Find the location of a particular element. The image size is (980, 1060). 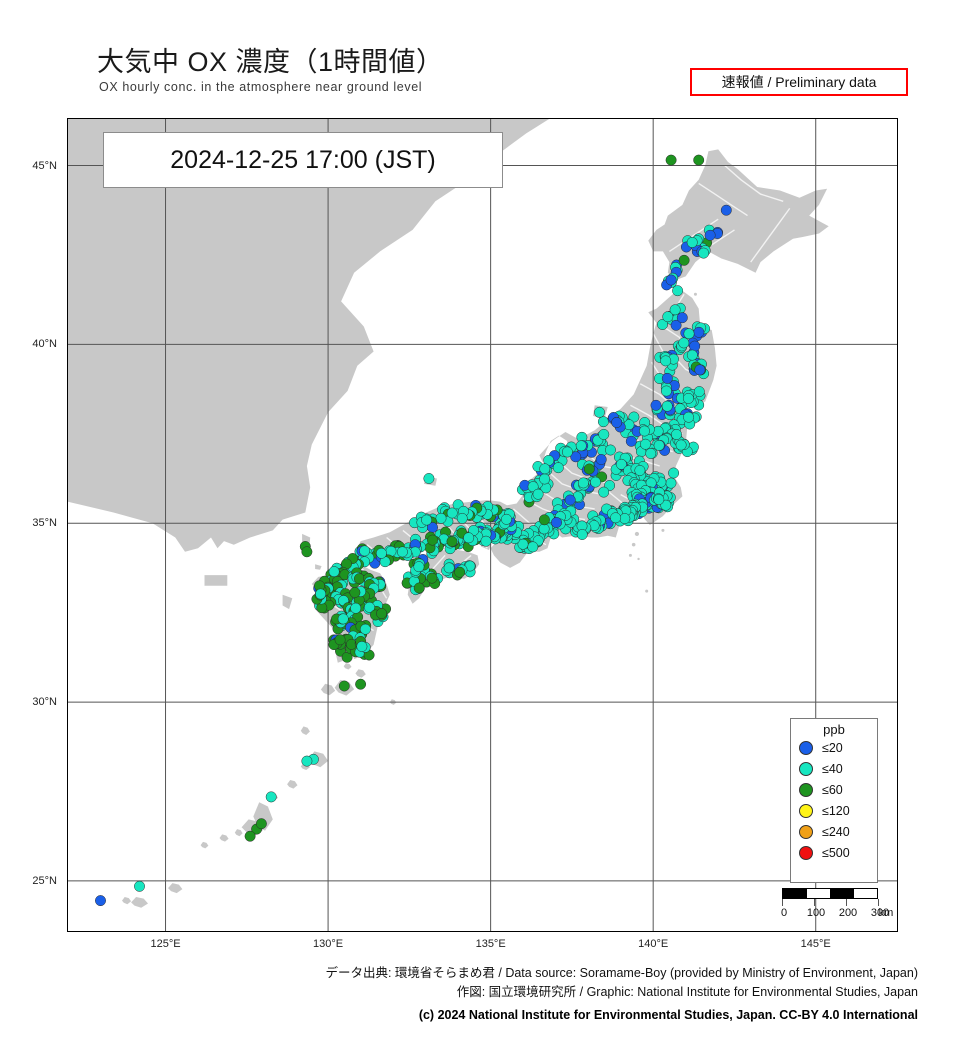

legend-item: ≤60 is located at coordinates (834, 789).